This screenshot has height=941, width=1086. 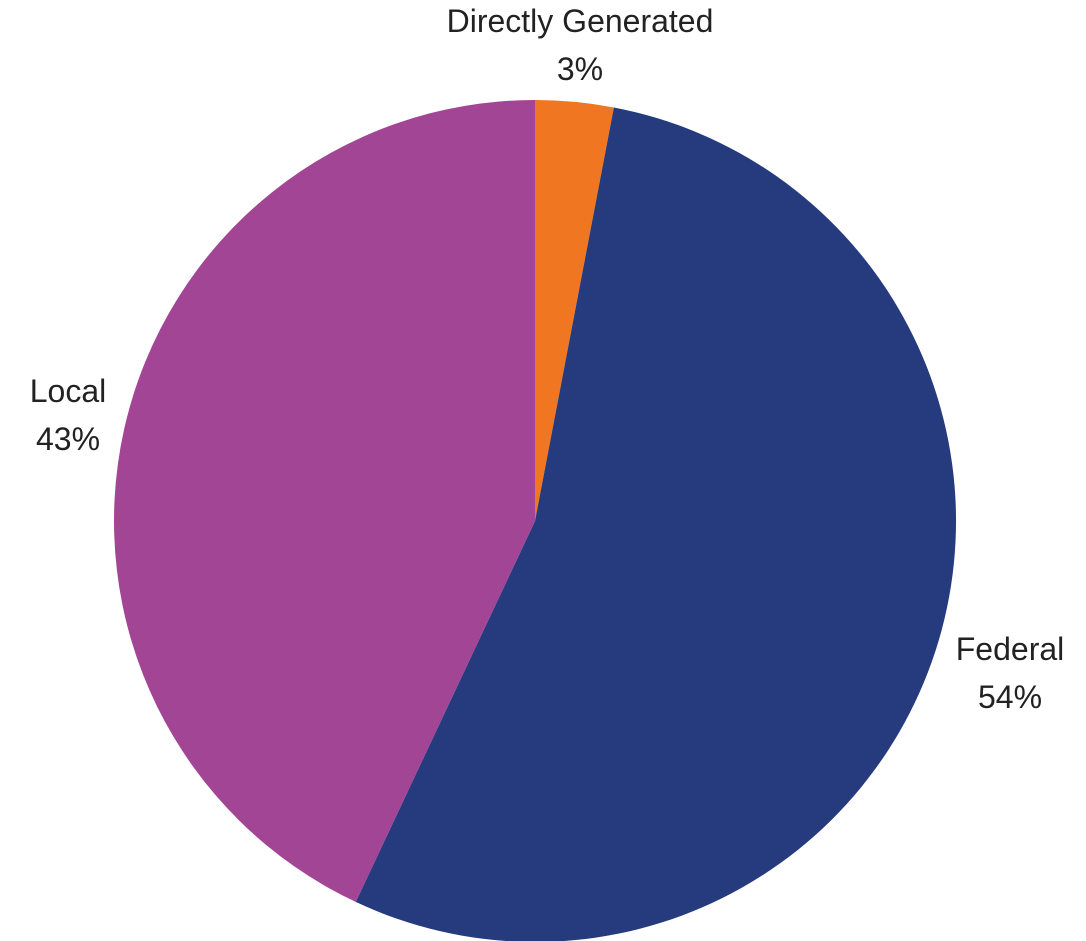 I want to click on slice-label-name: Directly Generated, so click(x=580, y=21).